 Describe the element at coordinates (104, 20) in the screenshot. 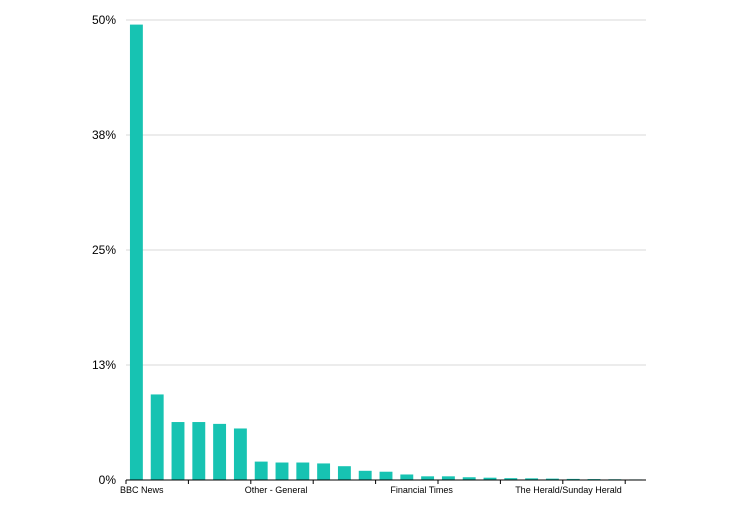

I see `y-tick-label: 50%` at that location.